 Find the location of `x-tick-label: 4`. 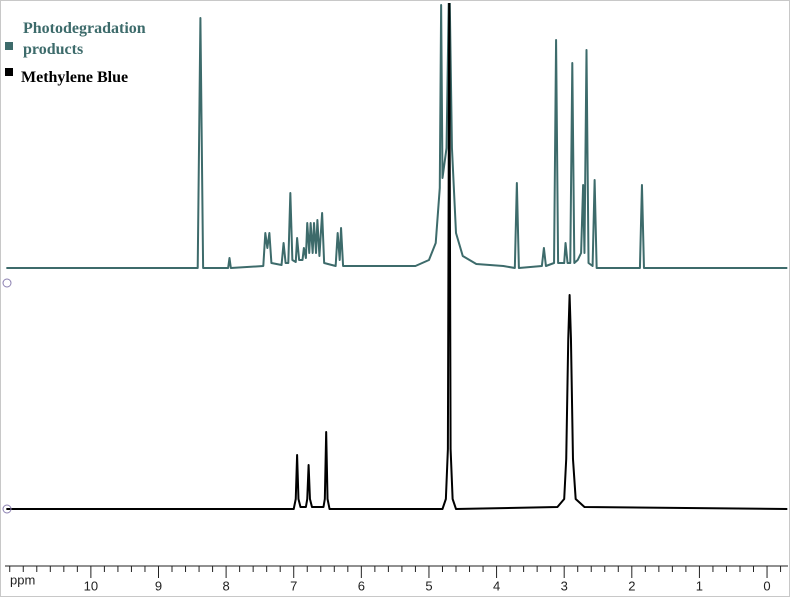

x-tick-label: 4 is located at coordinates (496, 585).